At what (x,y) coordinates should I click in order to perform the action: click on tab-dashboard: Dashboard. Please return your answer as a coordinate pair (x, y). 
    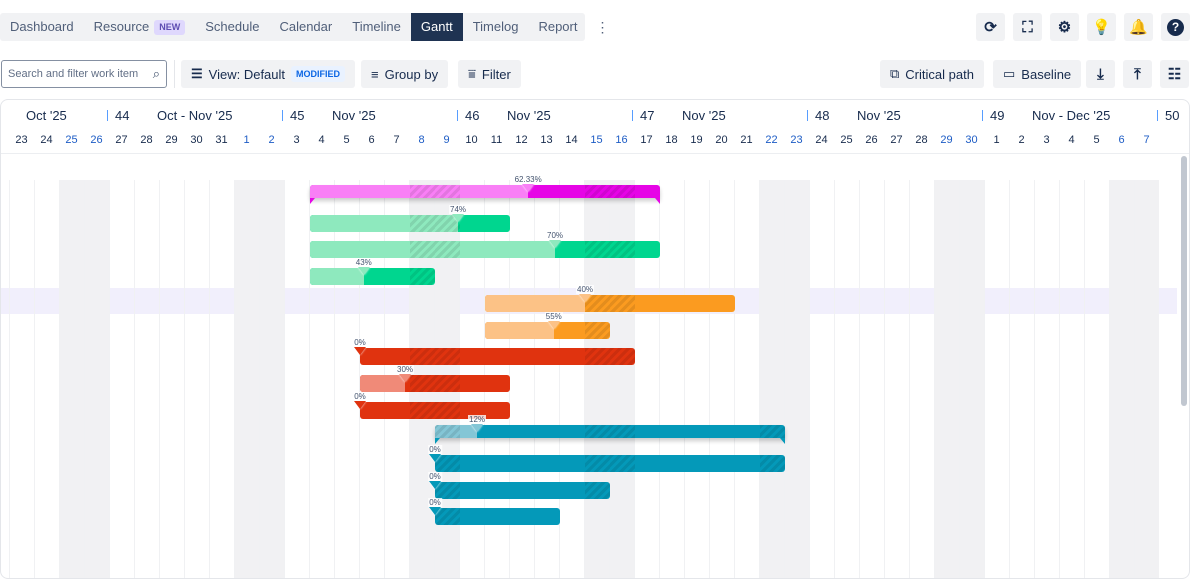
    Looking at the image, I should click on (42, 27).